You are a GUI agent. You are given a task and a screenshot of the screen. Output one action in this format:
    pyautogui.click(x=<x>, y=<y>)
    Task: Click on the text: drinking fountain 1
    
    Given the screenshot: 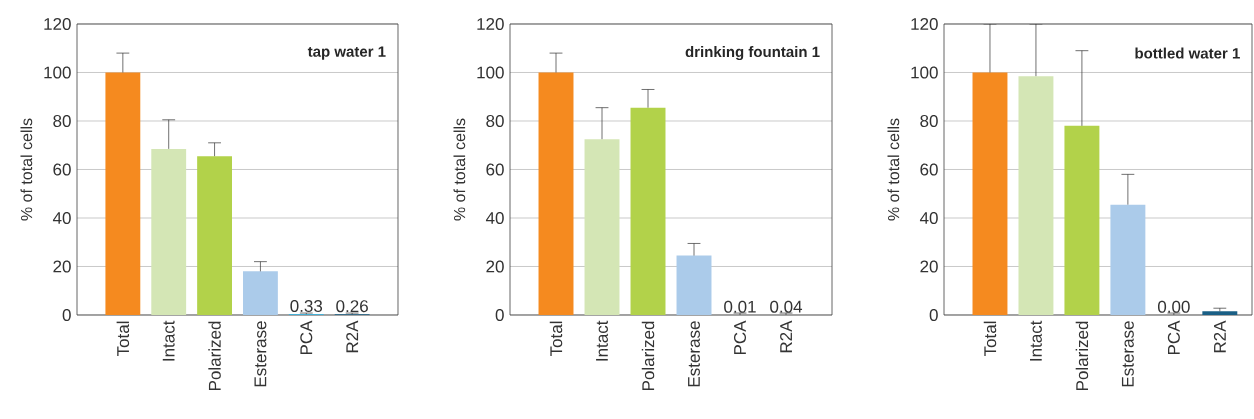 What is the action you would take?
    pyautogui.click(x=752, y=53)
    